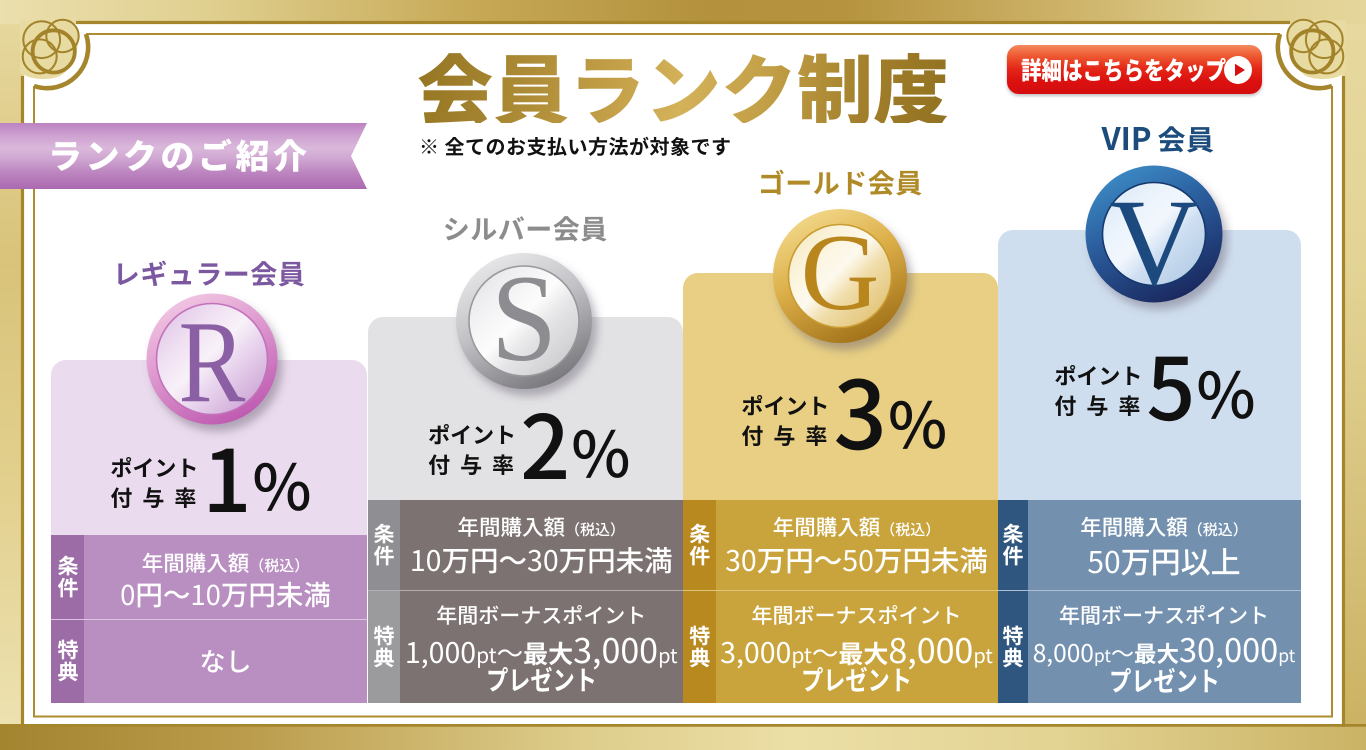 The height and width of the screenshot is (750, 1366). What do you see at coordinates (840, 272) in the screenshot?
I see `svg-text: G` at bounding box center [840, 272].